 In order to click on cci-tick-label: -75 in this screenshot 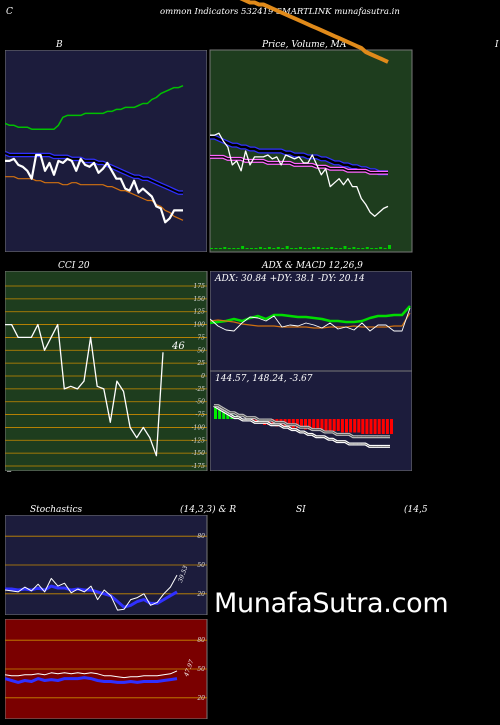, I will do `click(200, 415)`.